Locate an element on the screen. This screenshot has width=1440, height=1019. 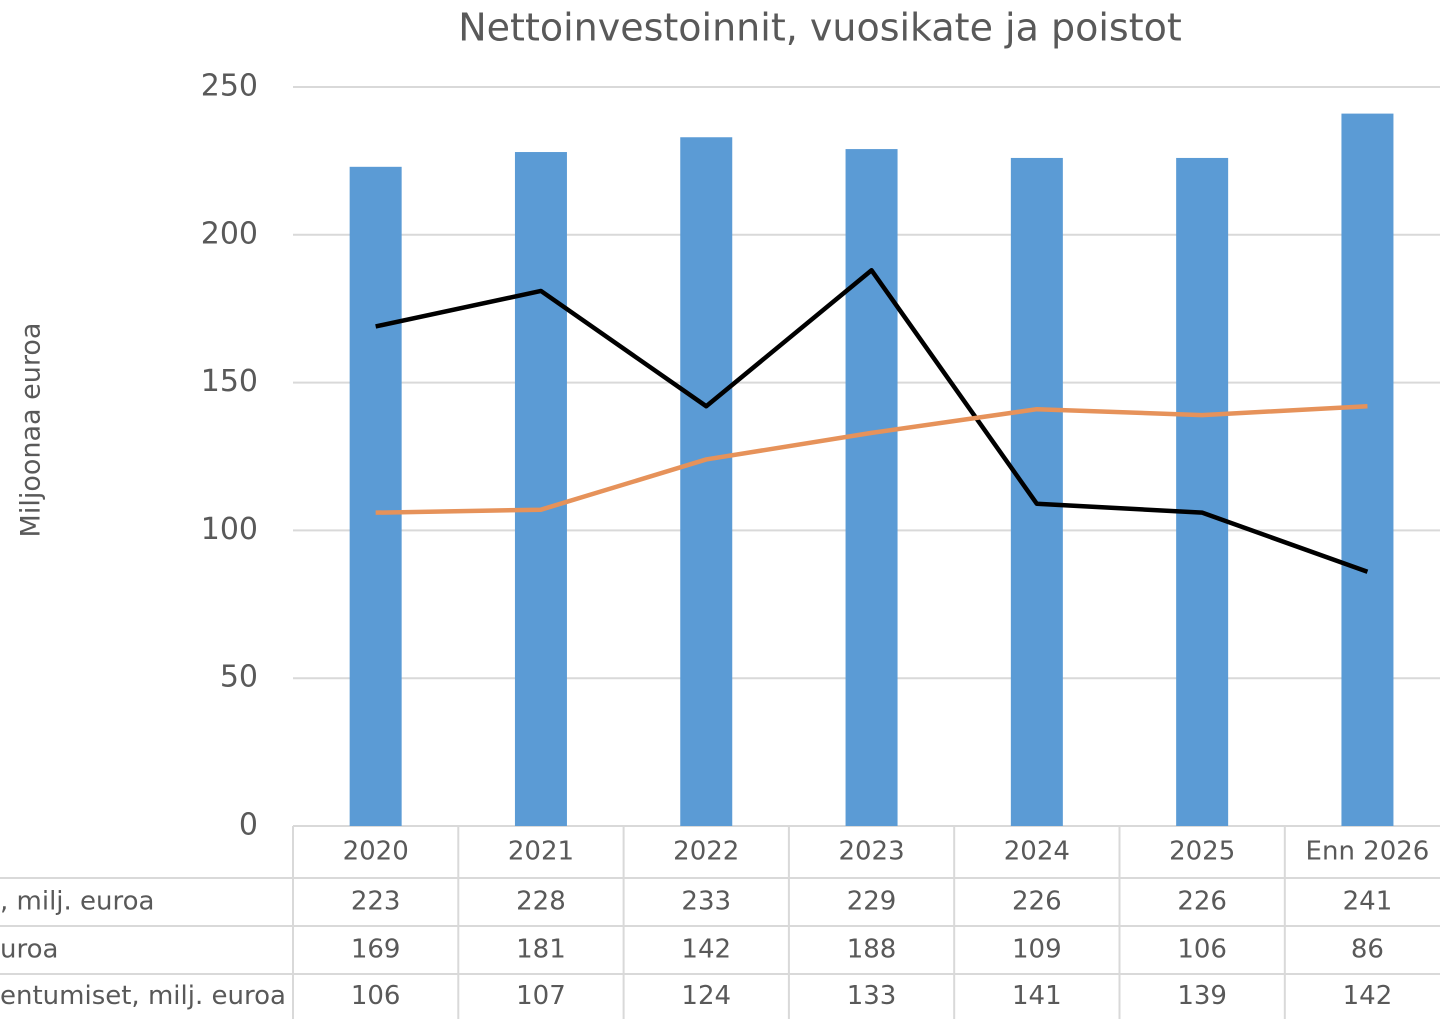
x-tick-label: 2020 is located at coordinates (376, 852).